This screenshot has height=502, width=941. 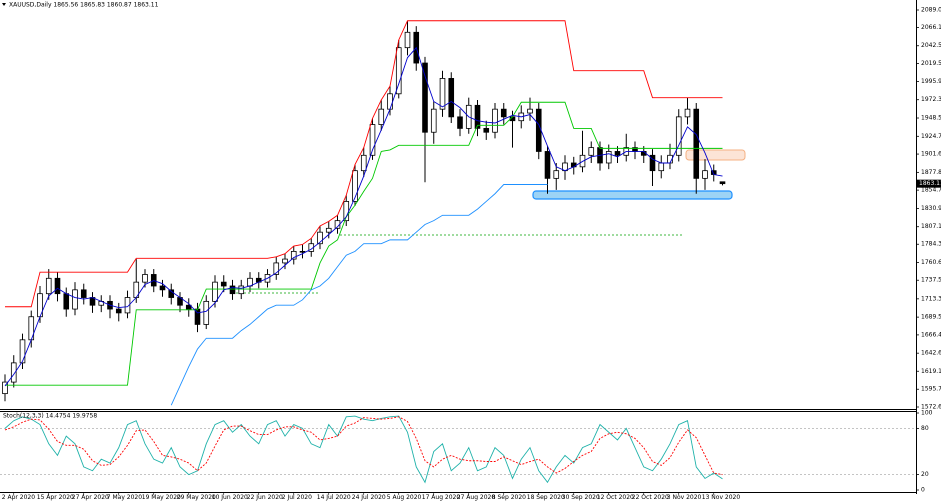 I want to click on y-tick-label: 1666.40, so click(x=931, y=334).